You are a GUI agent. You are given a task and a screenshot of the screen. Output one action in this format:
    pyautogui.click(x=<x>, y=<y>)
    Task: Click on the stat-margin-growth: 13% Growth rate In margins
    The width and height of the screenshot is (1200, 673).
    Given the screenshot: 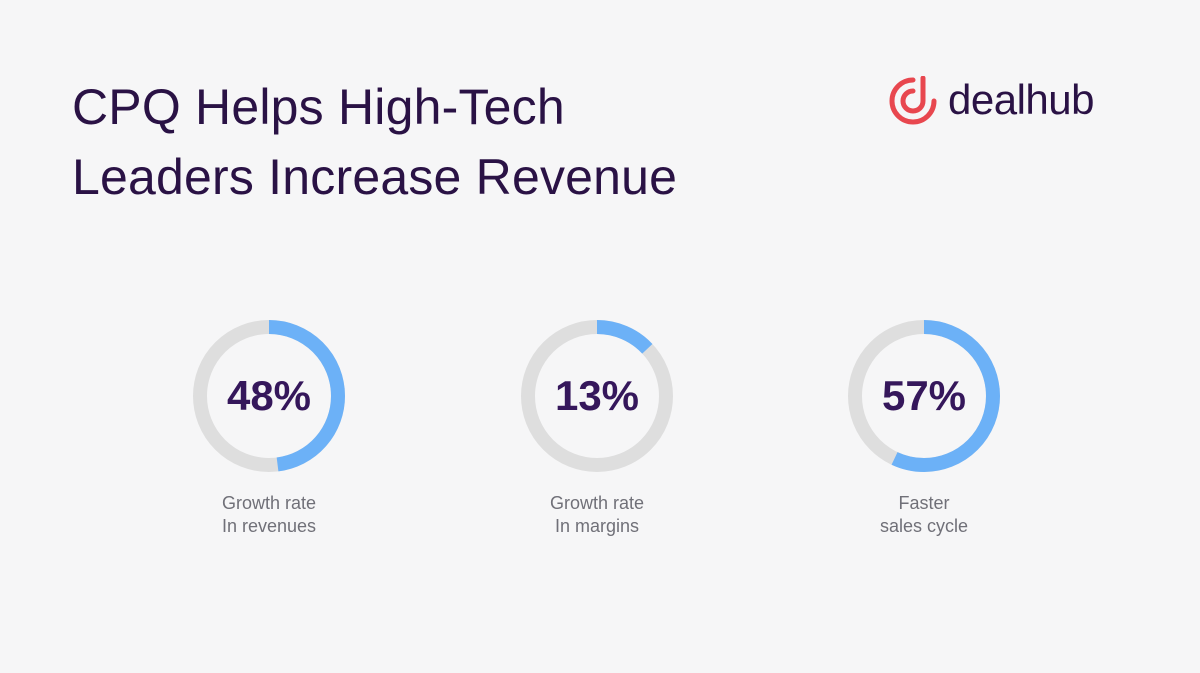 What is the action you would take?
    pyautogui.click(x=597, y=427)
    